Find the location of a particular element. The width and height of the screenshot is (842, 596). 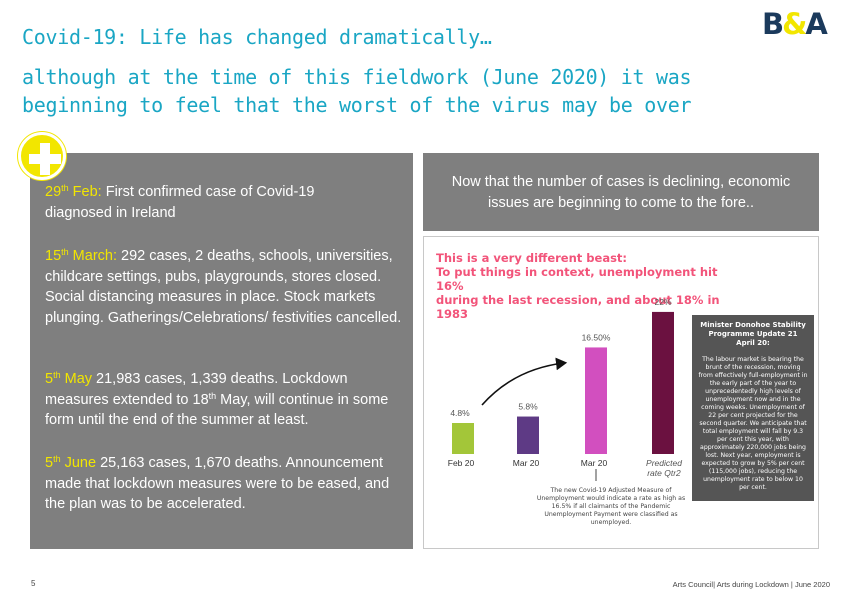

ba-logo: B & A is located at coordinates (797, 24).